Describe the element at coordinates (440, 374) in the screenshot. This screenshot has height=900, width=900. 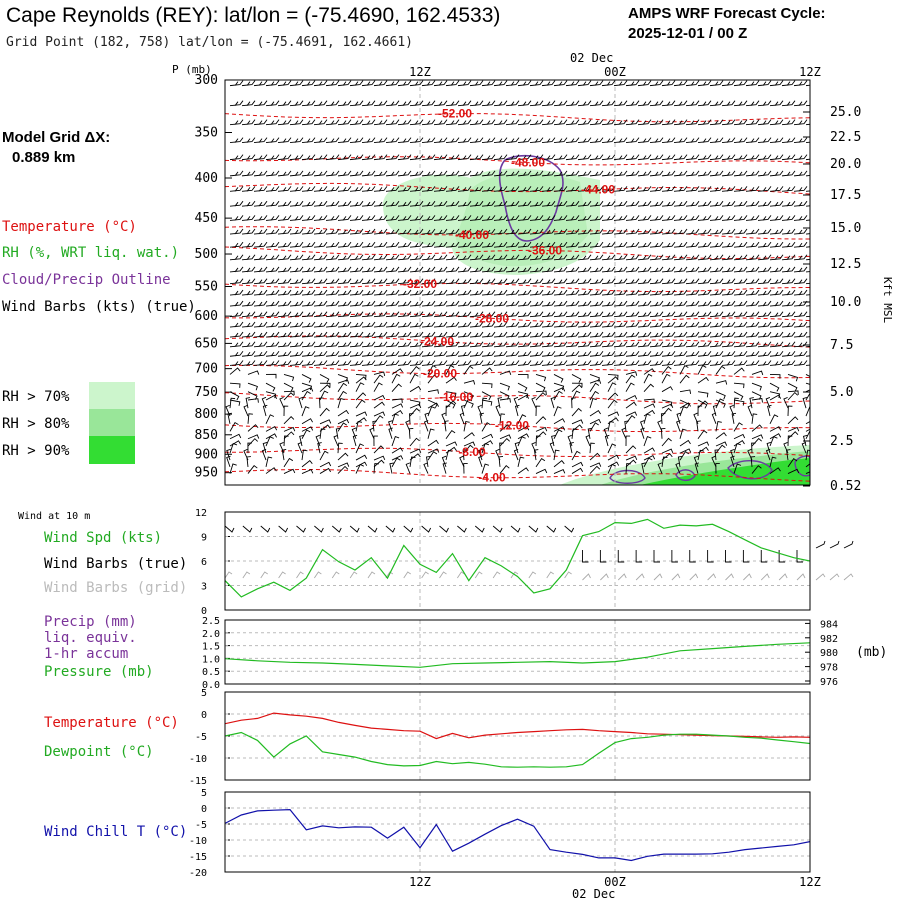
I see `isotherm-label: -20.00` at that location.